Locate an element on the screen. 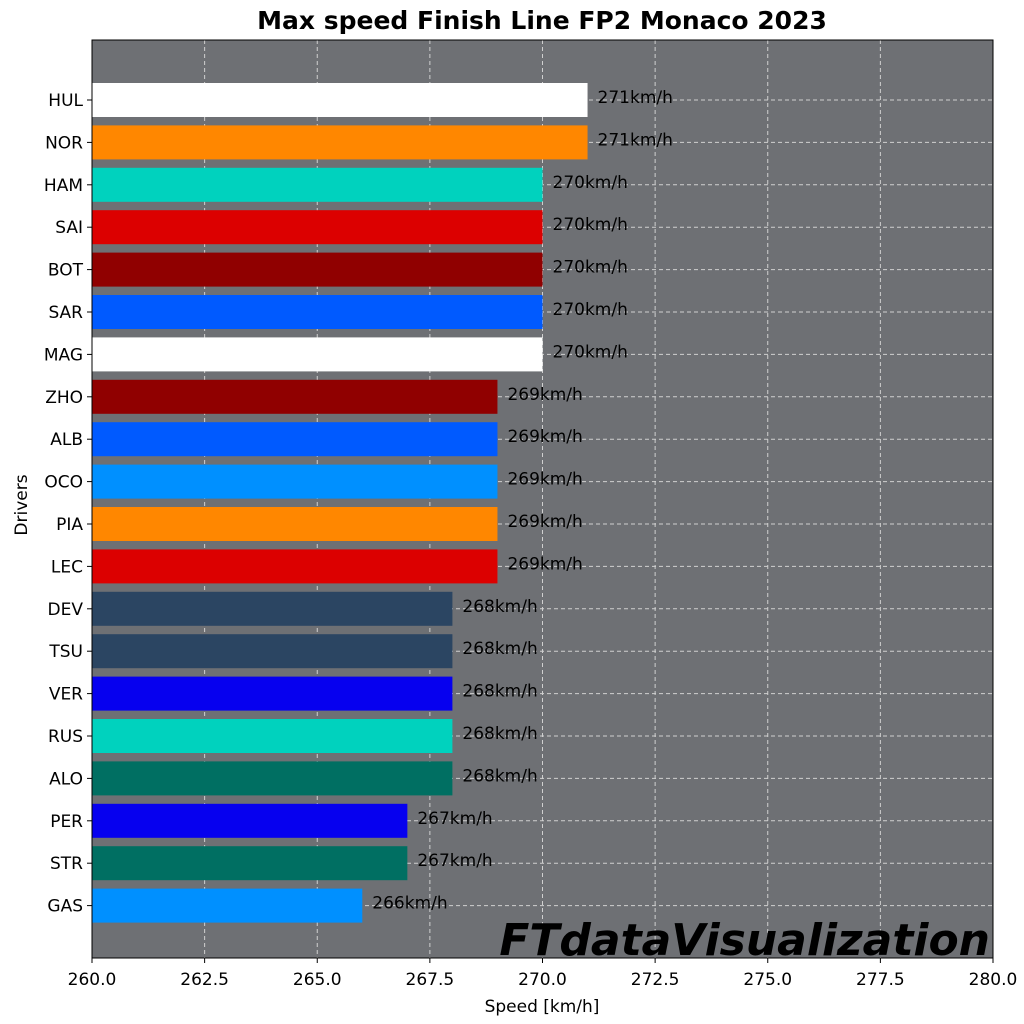 Image resolution: width=1024 pixels, height=1024 pixels. x-tick-label: 260.0 is located at coordinates (92, 980).